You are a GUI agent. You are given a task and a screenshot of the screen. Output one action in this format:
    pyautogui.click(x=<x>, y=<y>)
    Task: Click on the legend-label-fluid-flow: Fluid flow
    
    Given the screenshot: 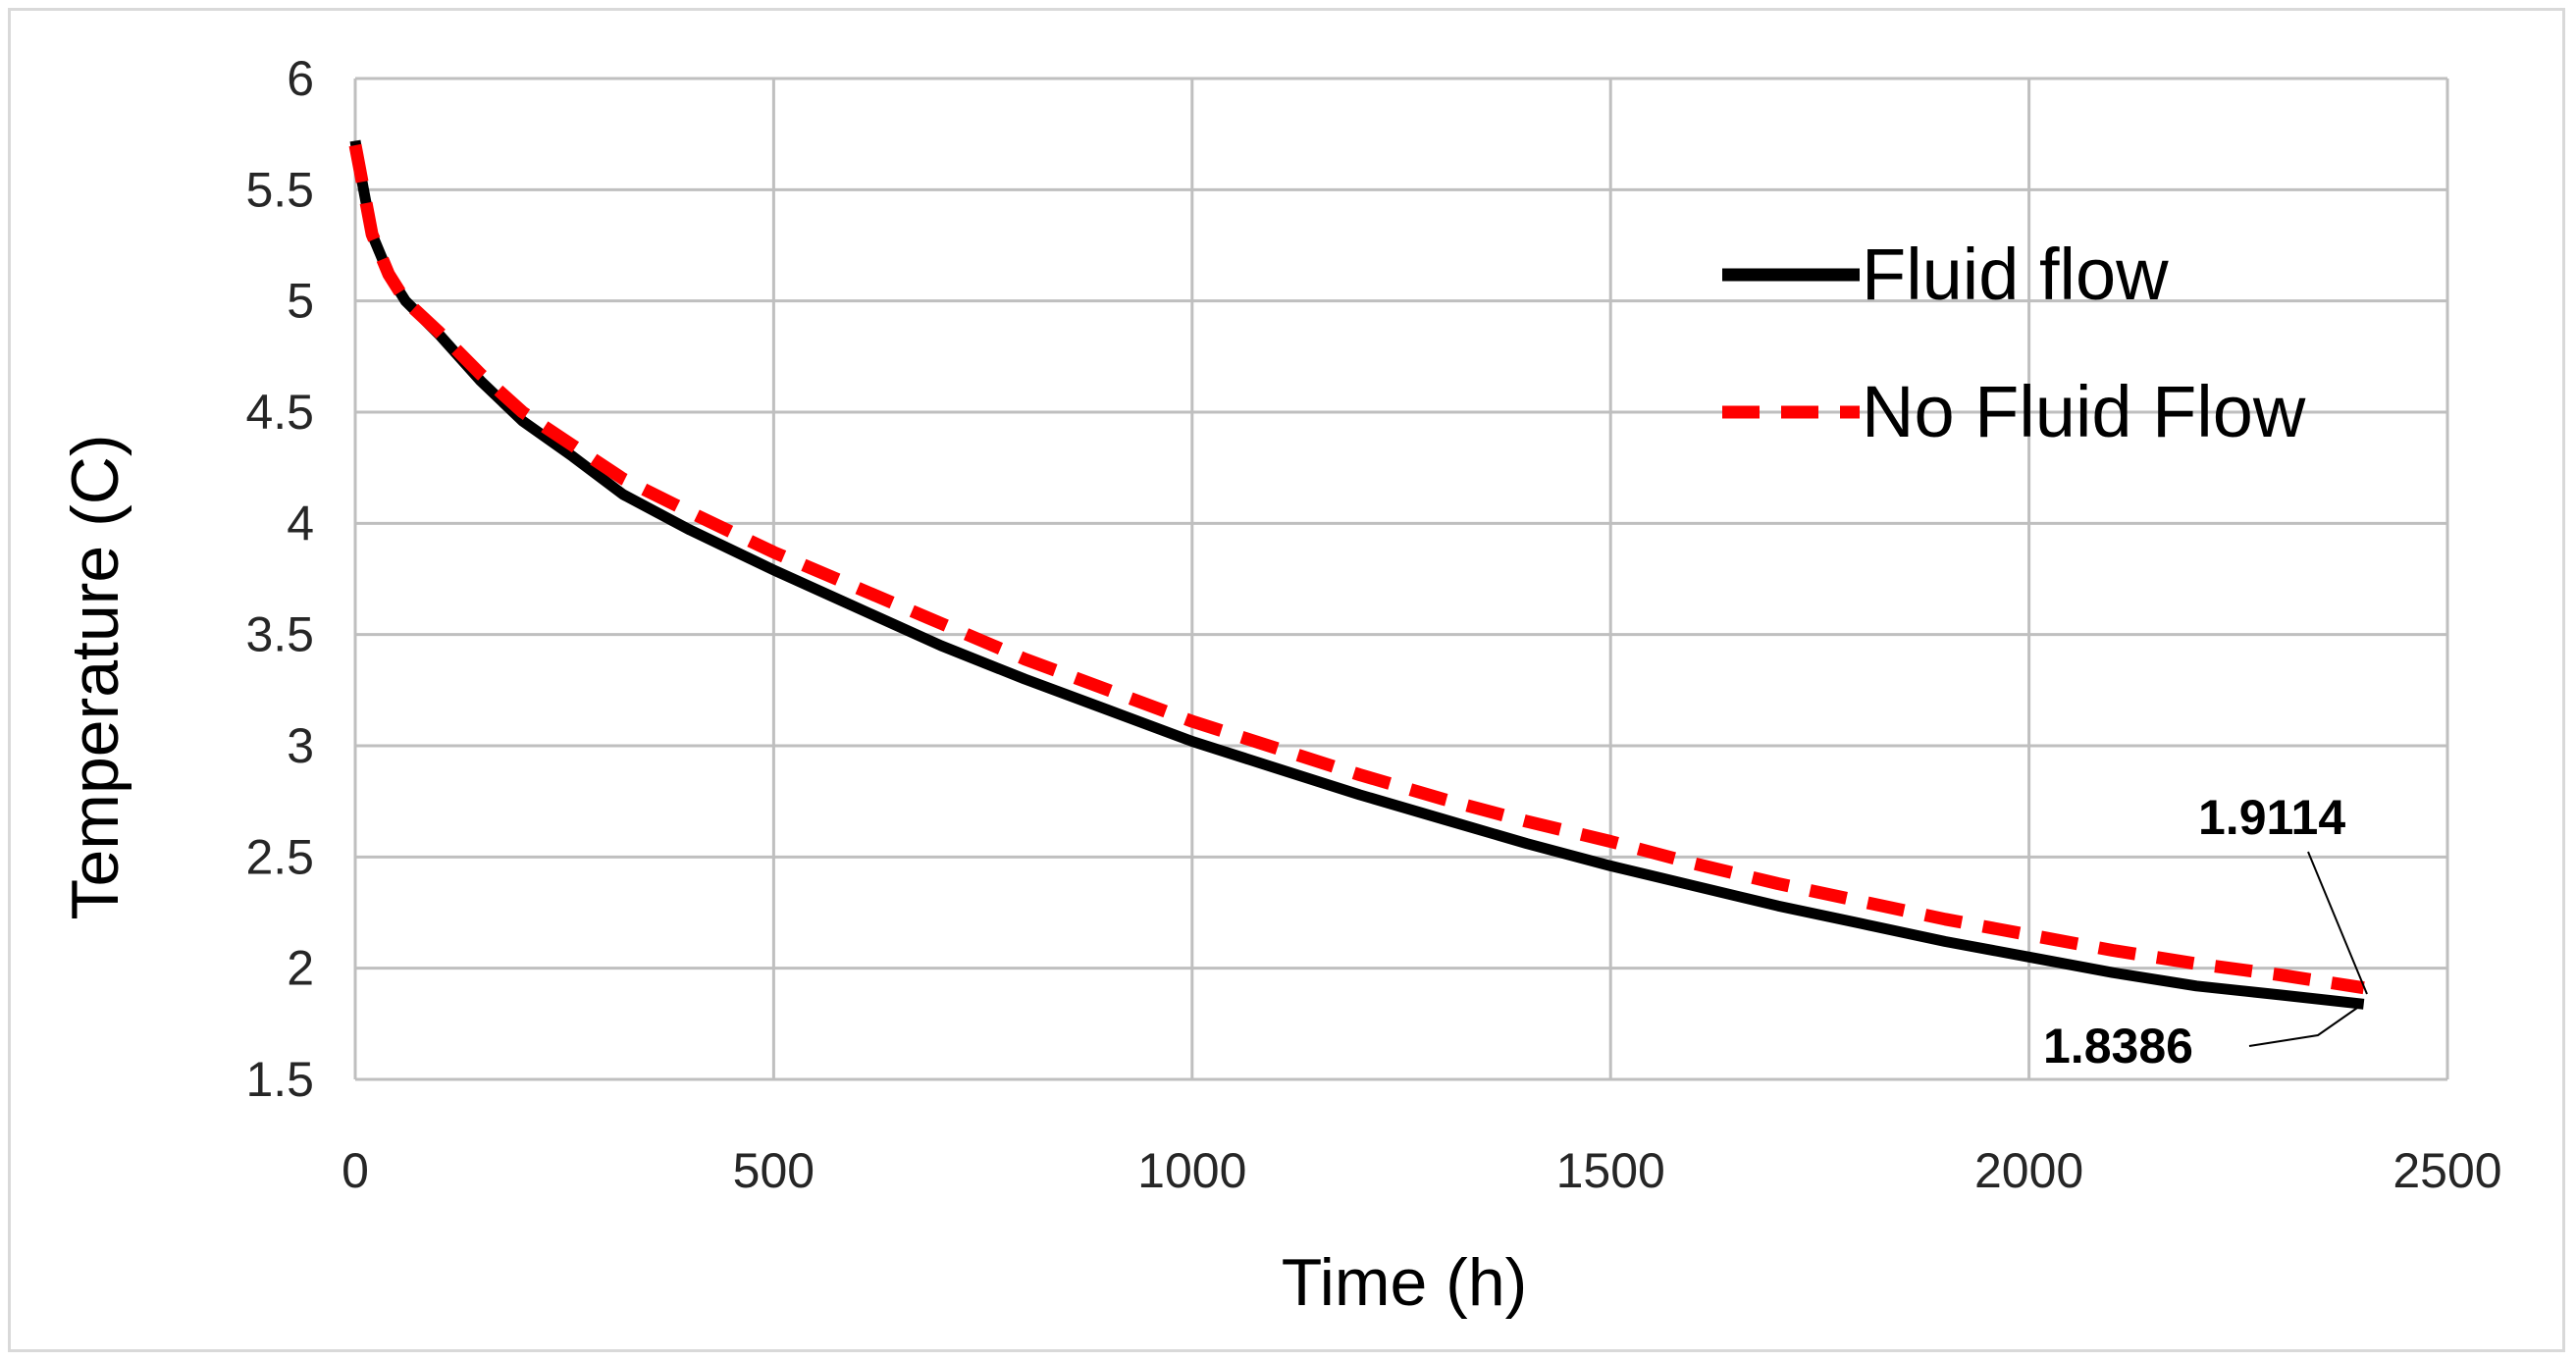 What is the action you would take?
    pyautogui.click(x=2015, y=274)
    